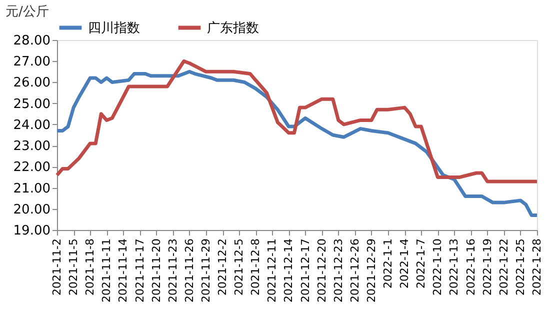  I want to click on x-tick-label: 2021-12-29, so click(371, 270).